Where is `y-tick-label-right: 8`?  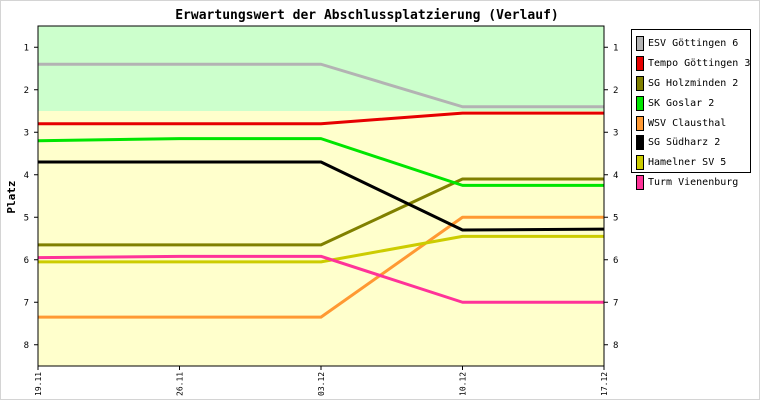 y-tick-label-right: 8 is located at coordinates (615, 346).